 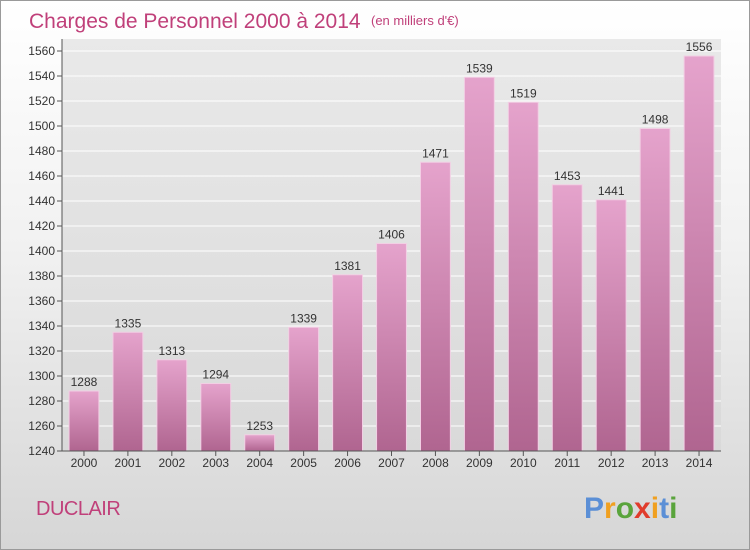 I want to click on bar-2000, so click(x=84, y=421).